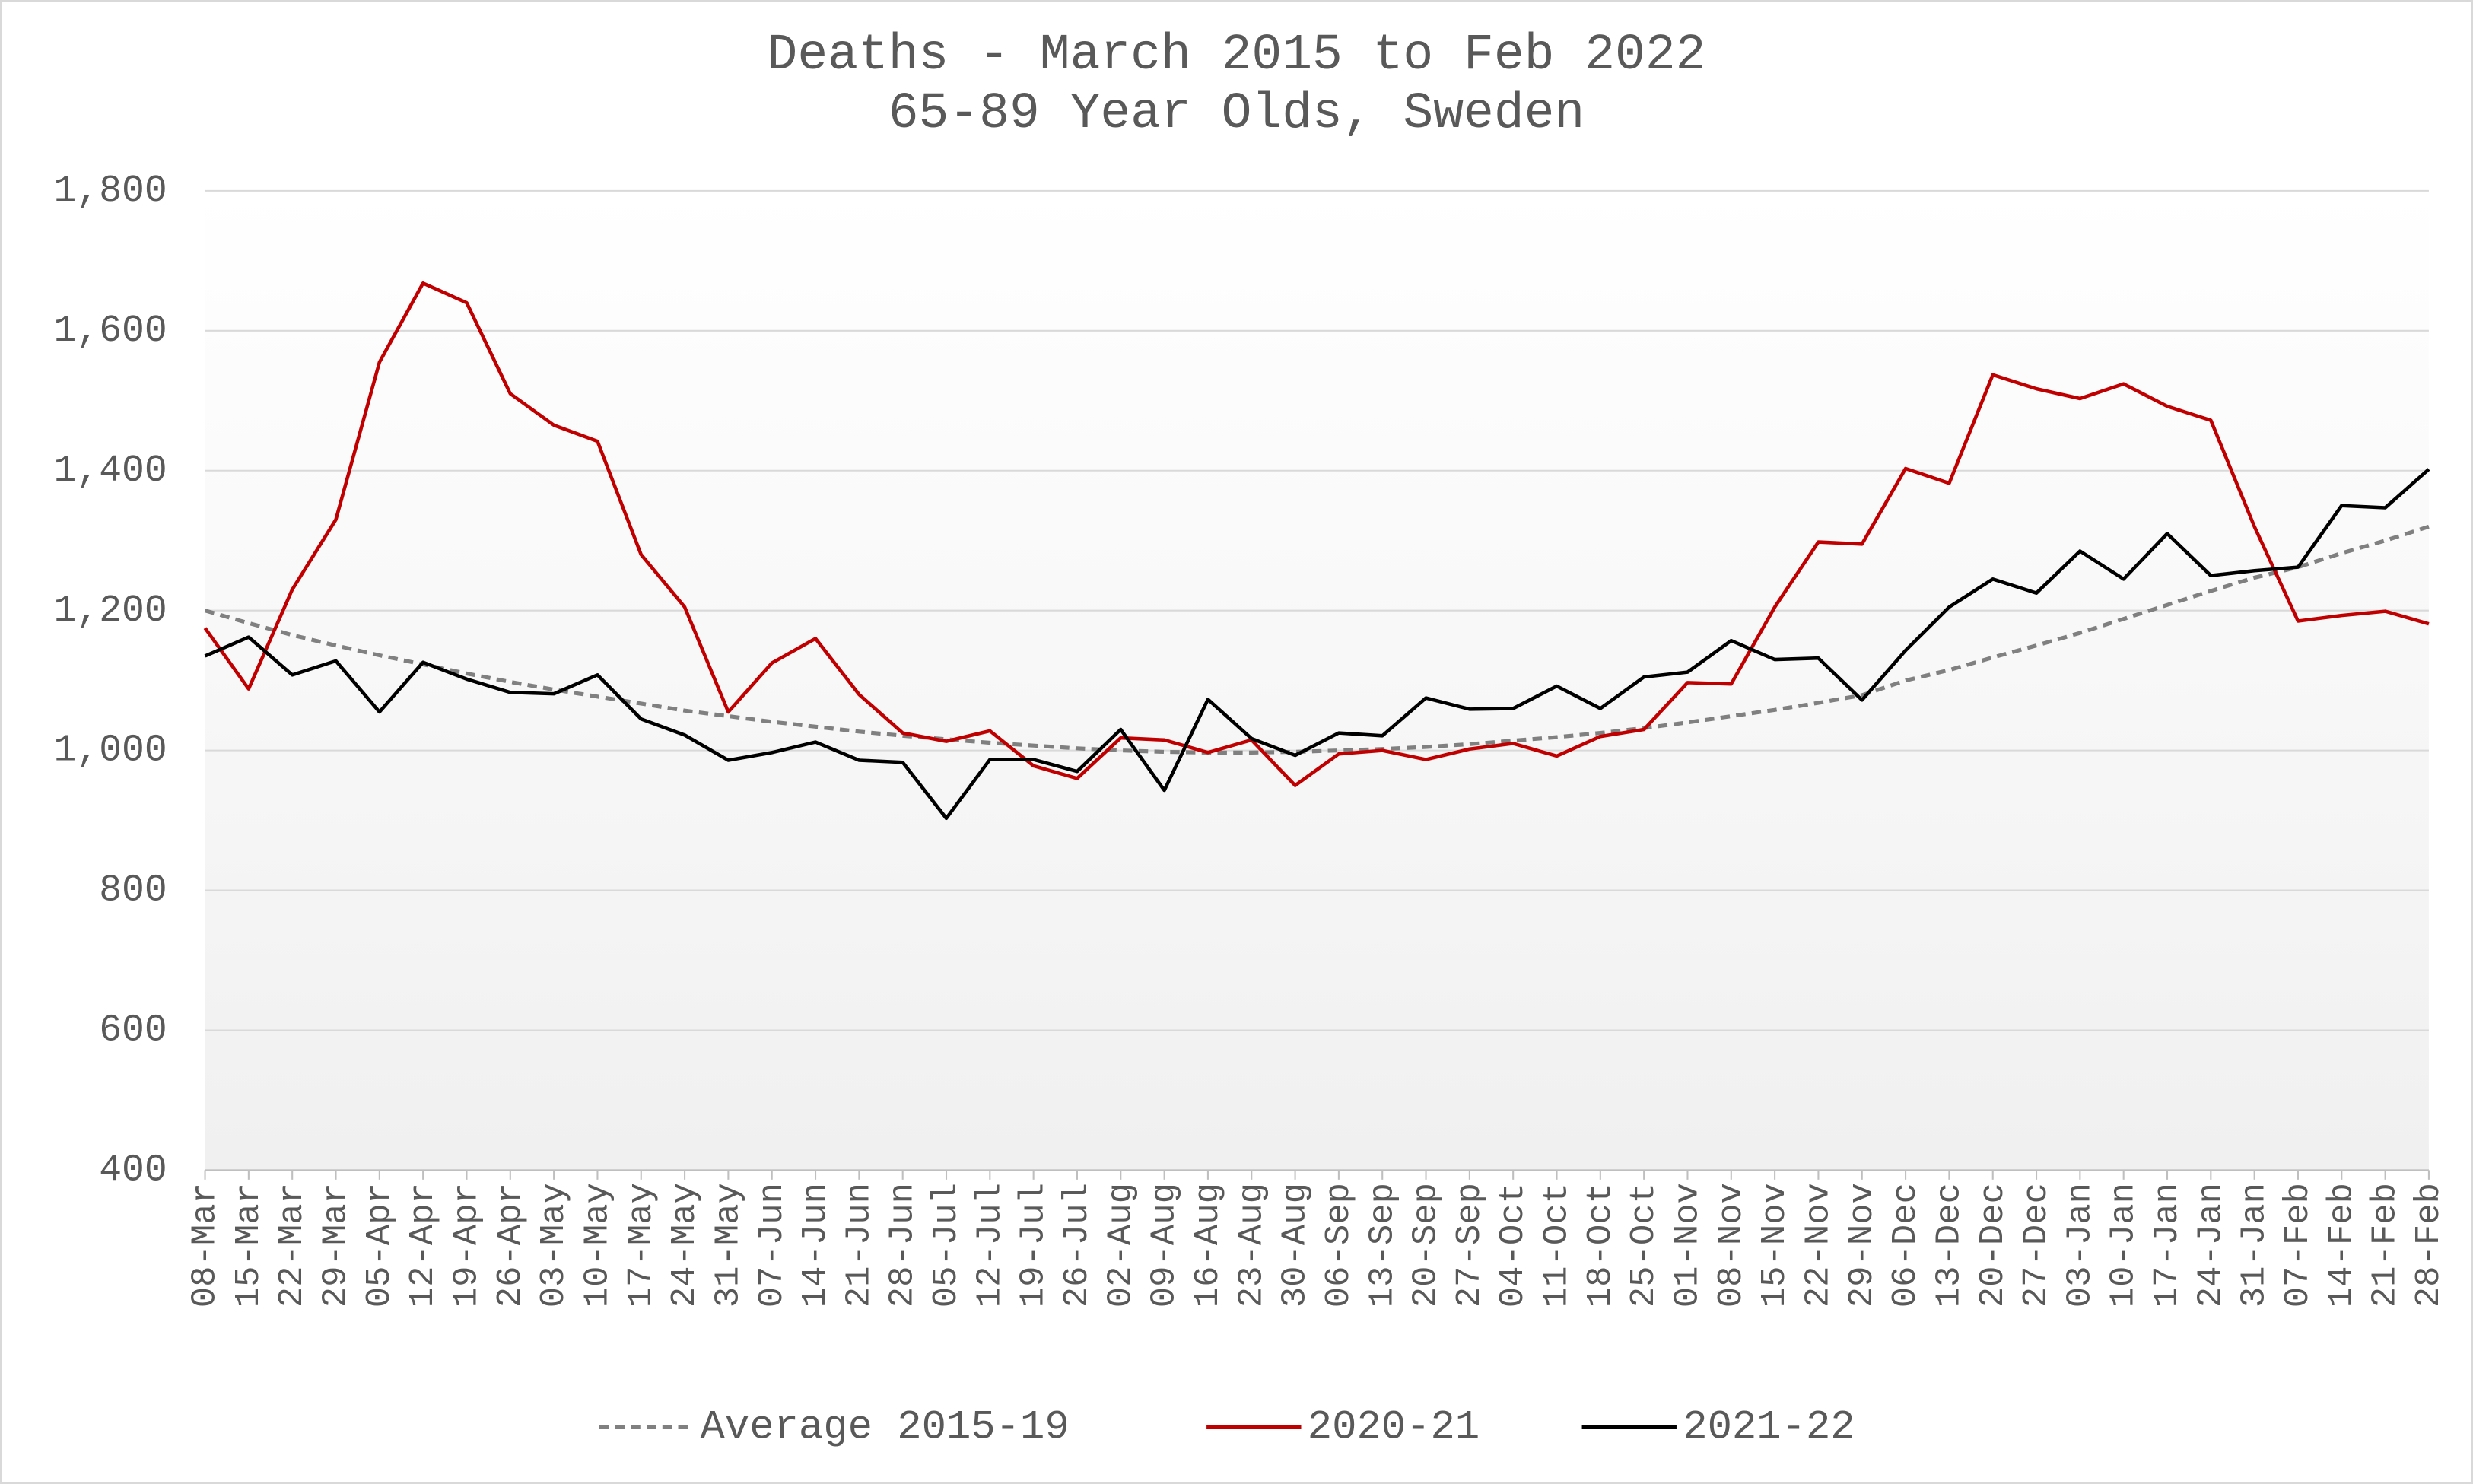  I want to click on chart-title: Deaths - March 2015 to Feb 2022, so click(1237, 55).